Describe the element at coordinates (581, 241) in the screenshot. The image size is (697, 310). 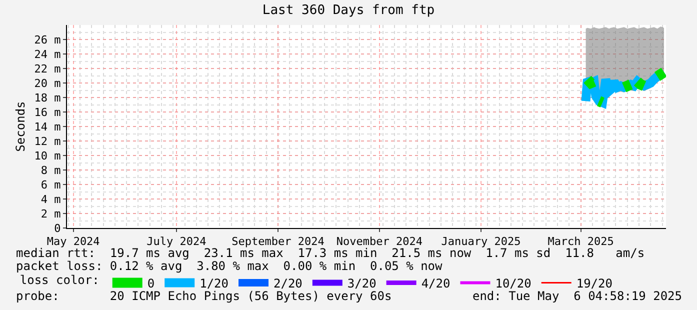
I see `x-tick-label: March 2025` at that location.